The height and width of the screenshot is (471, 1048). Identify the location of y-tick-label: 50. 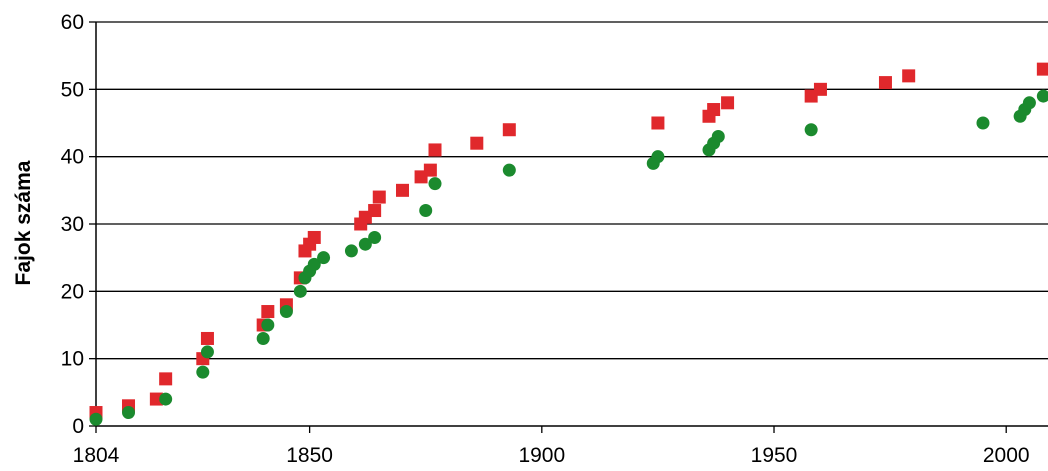
(72, 89).